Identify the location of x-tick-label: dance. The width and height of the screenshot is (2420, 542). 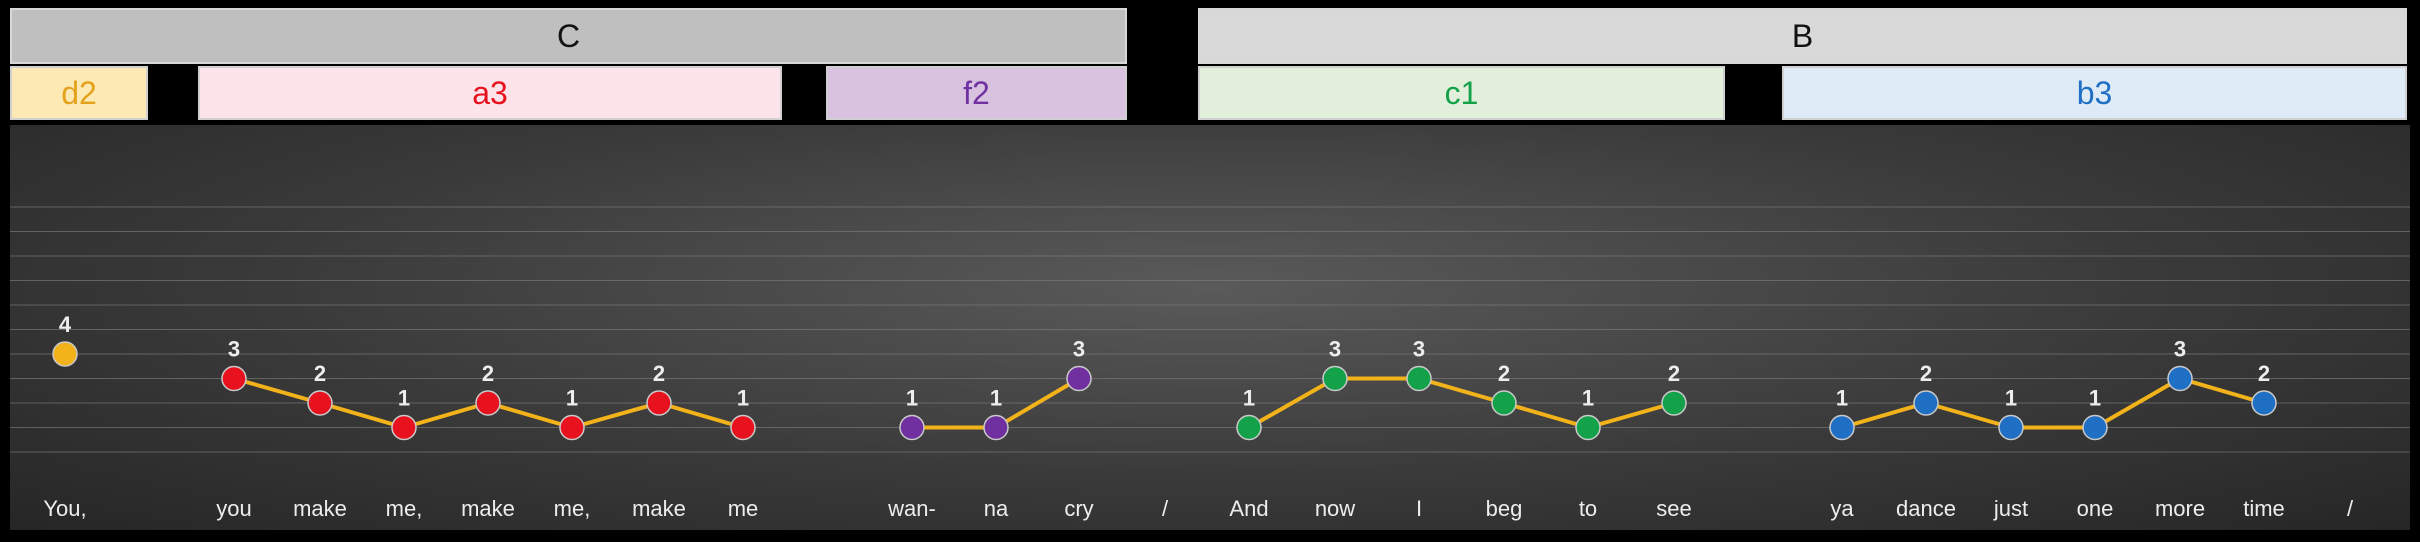
(1926, 508).